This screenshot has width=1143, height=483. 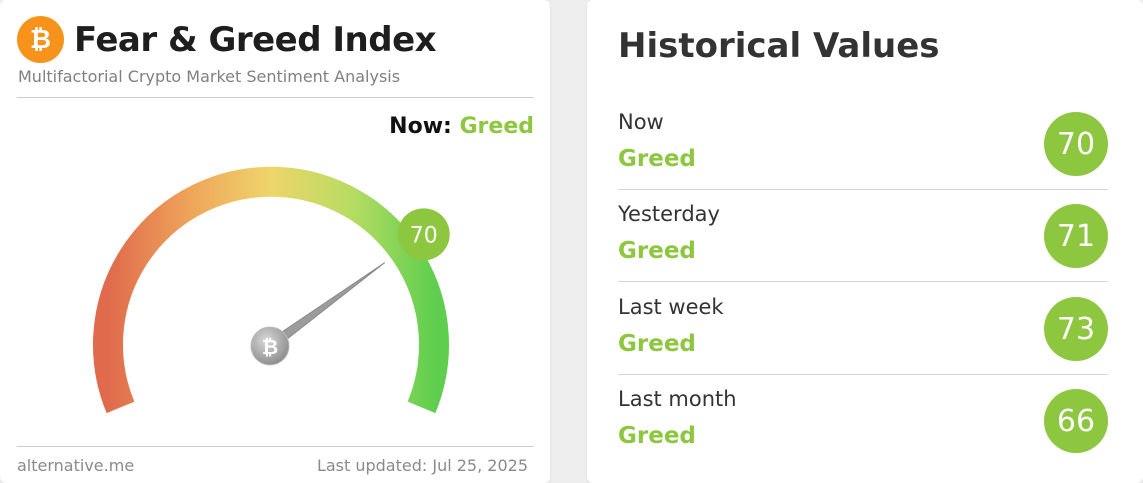 I want to click on widget-title: Fear & Greed Index, so click(x=255, y=39).